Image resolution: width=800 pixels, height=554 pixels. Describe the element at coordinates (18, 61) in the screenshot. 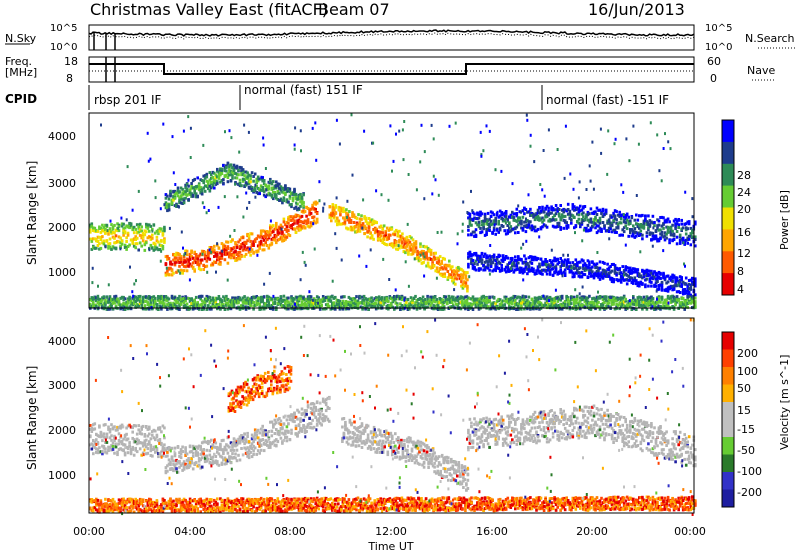

I see `freq-label: Freq.` at that location.